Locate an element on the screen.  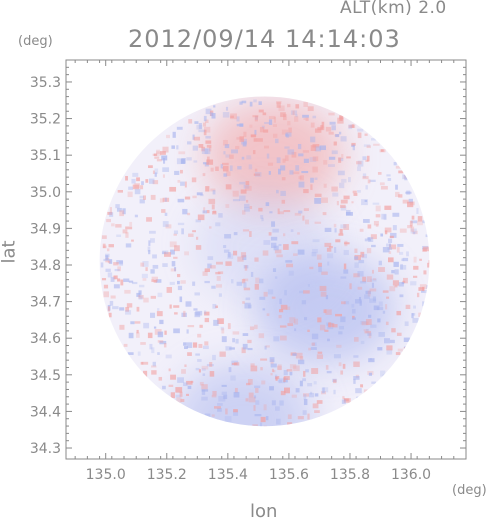
lon-tick-label: 135.2 is located at coordinates (167, 475).